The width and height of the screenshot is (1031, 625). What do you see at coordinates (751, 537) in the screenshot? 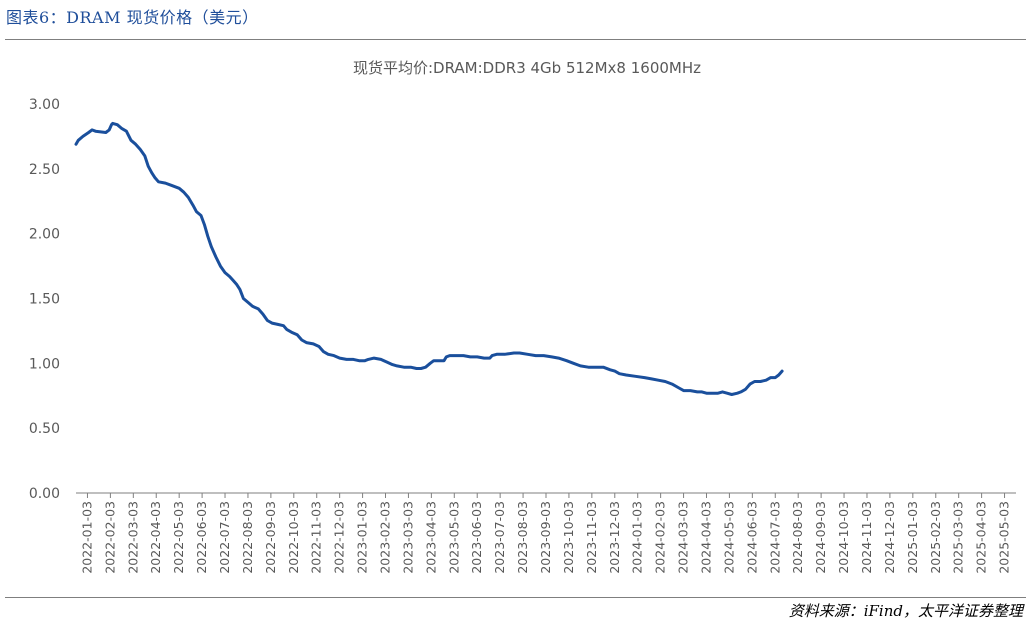
I see `x-tick-label: 2024-06-03` at bounding box center [751, 537].